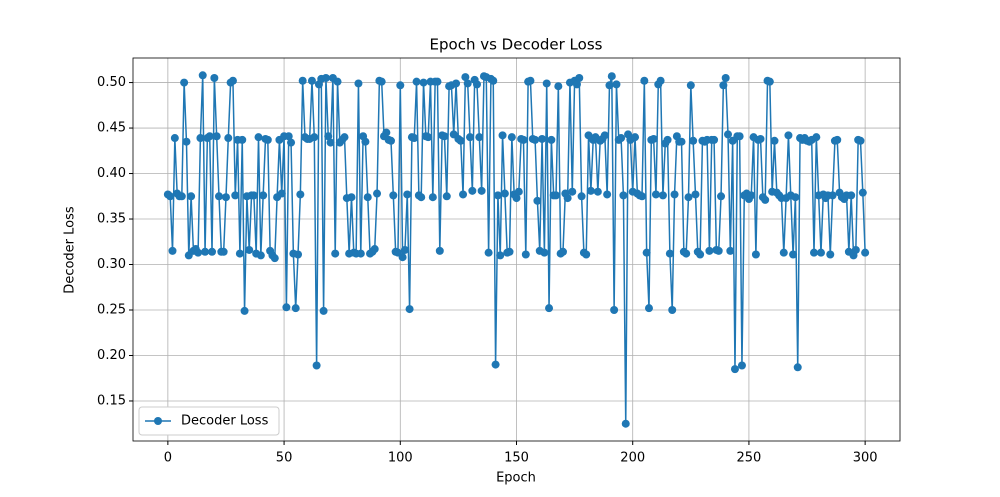  Describe the element at coordinates (516, 458) in the screenshot. I see `x-tick-label: 150` at that location.